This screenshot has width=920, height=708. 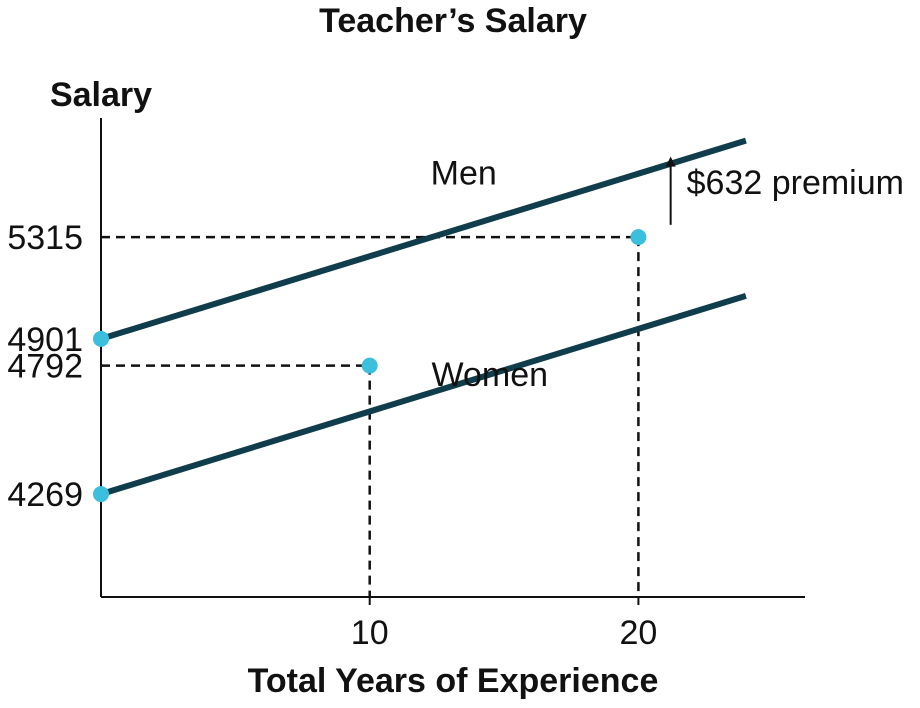 What do you see at coordinates (45, 367) in the screenshot?
I see `y-tick-label: 4792` at bounding box center [45, 367].